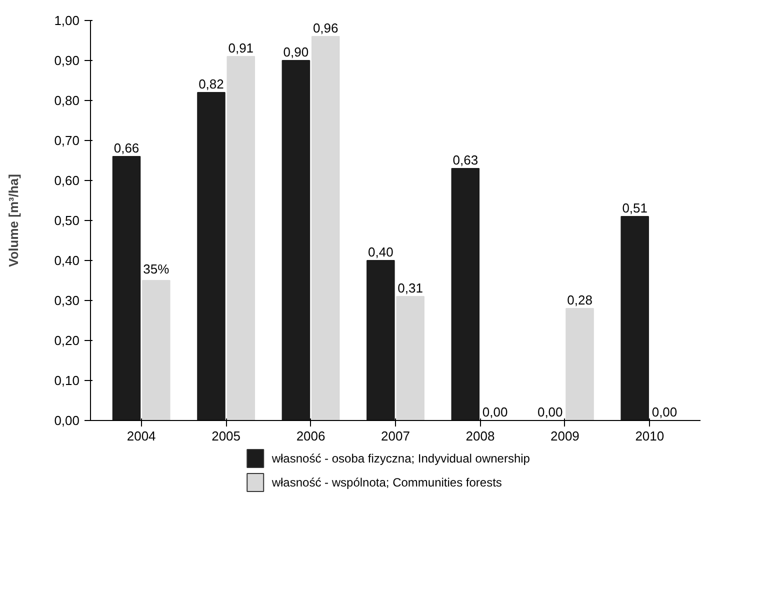 Image resolution: width=777 pixels, height=616 pixels. Describe the element at coordinates (226, 436) in the screenshot. I see `x-tick-label: 2005` at that location.